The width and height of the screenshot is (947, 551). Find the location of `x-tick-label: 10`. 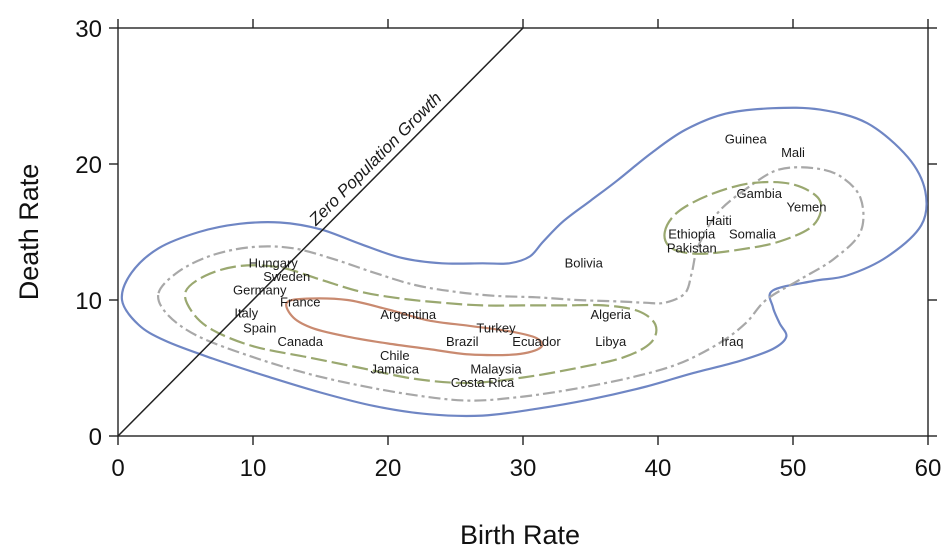

x-tick-label: 10 is located at coordinates (253, 468).